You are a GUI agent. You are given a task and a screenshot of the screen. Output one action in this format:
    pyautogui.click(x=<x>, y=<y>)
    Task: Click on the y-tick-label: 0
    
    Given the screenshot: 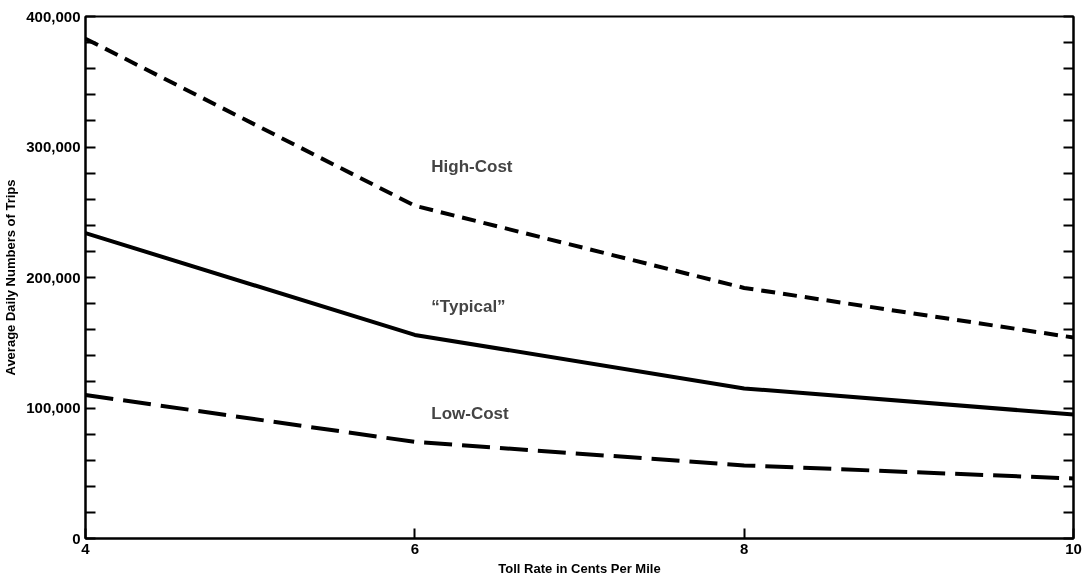 What is the action you would take?
    pyautogui.click(x=76, y=538)
    